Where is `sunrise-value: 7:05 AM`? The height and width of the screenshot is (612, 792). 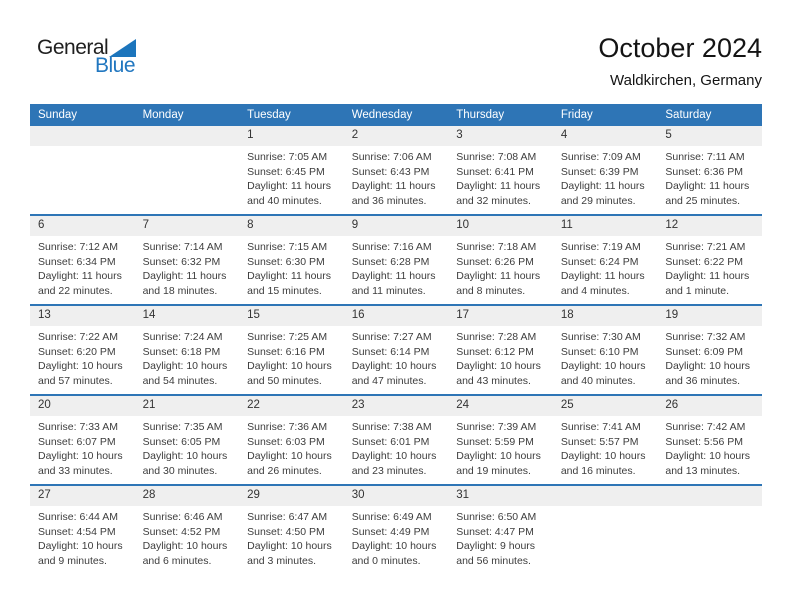
sunrise-value: 7:05 AM is located at coordinates (308, 157).